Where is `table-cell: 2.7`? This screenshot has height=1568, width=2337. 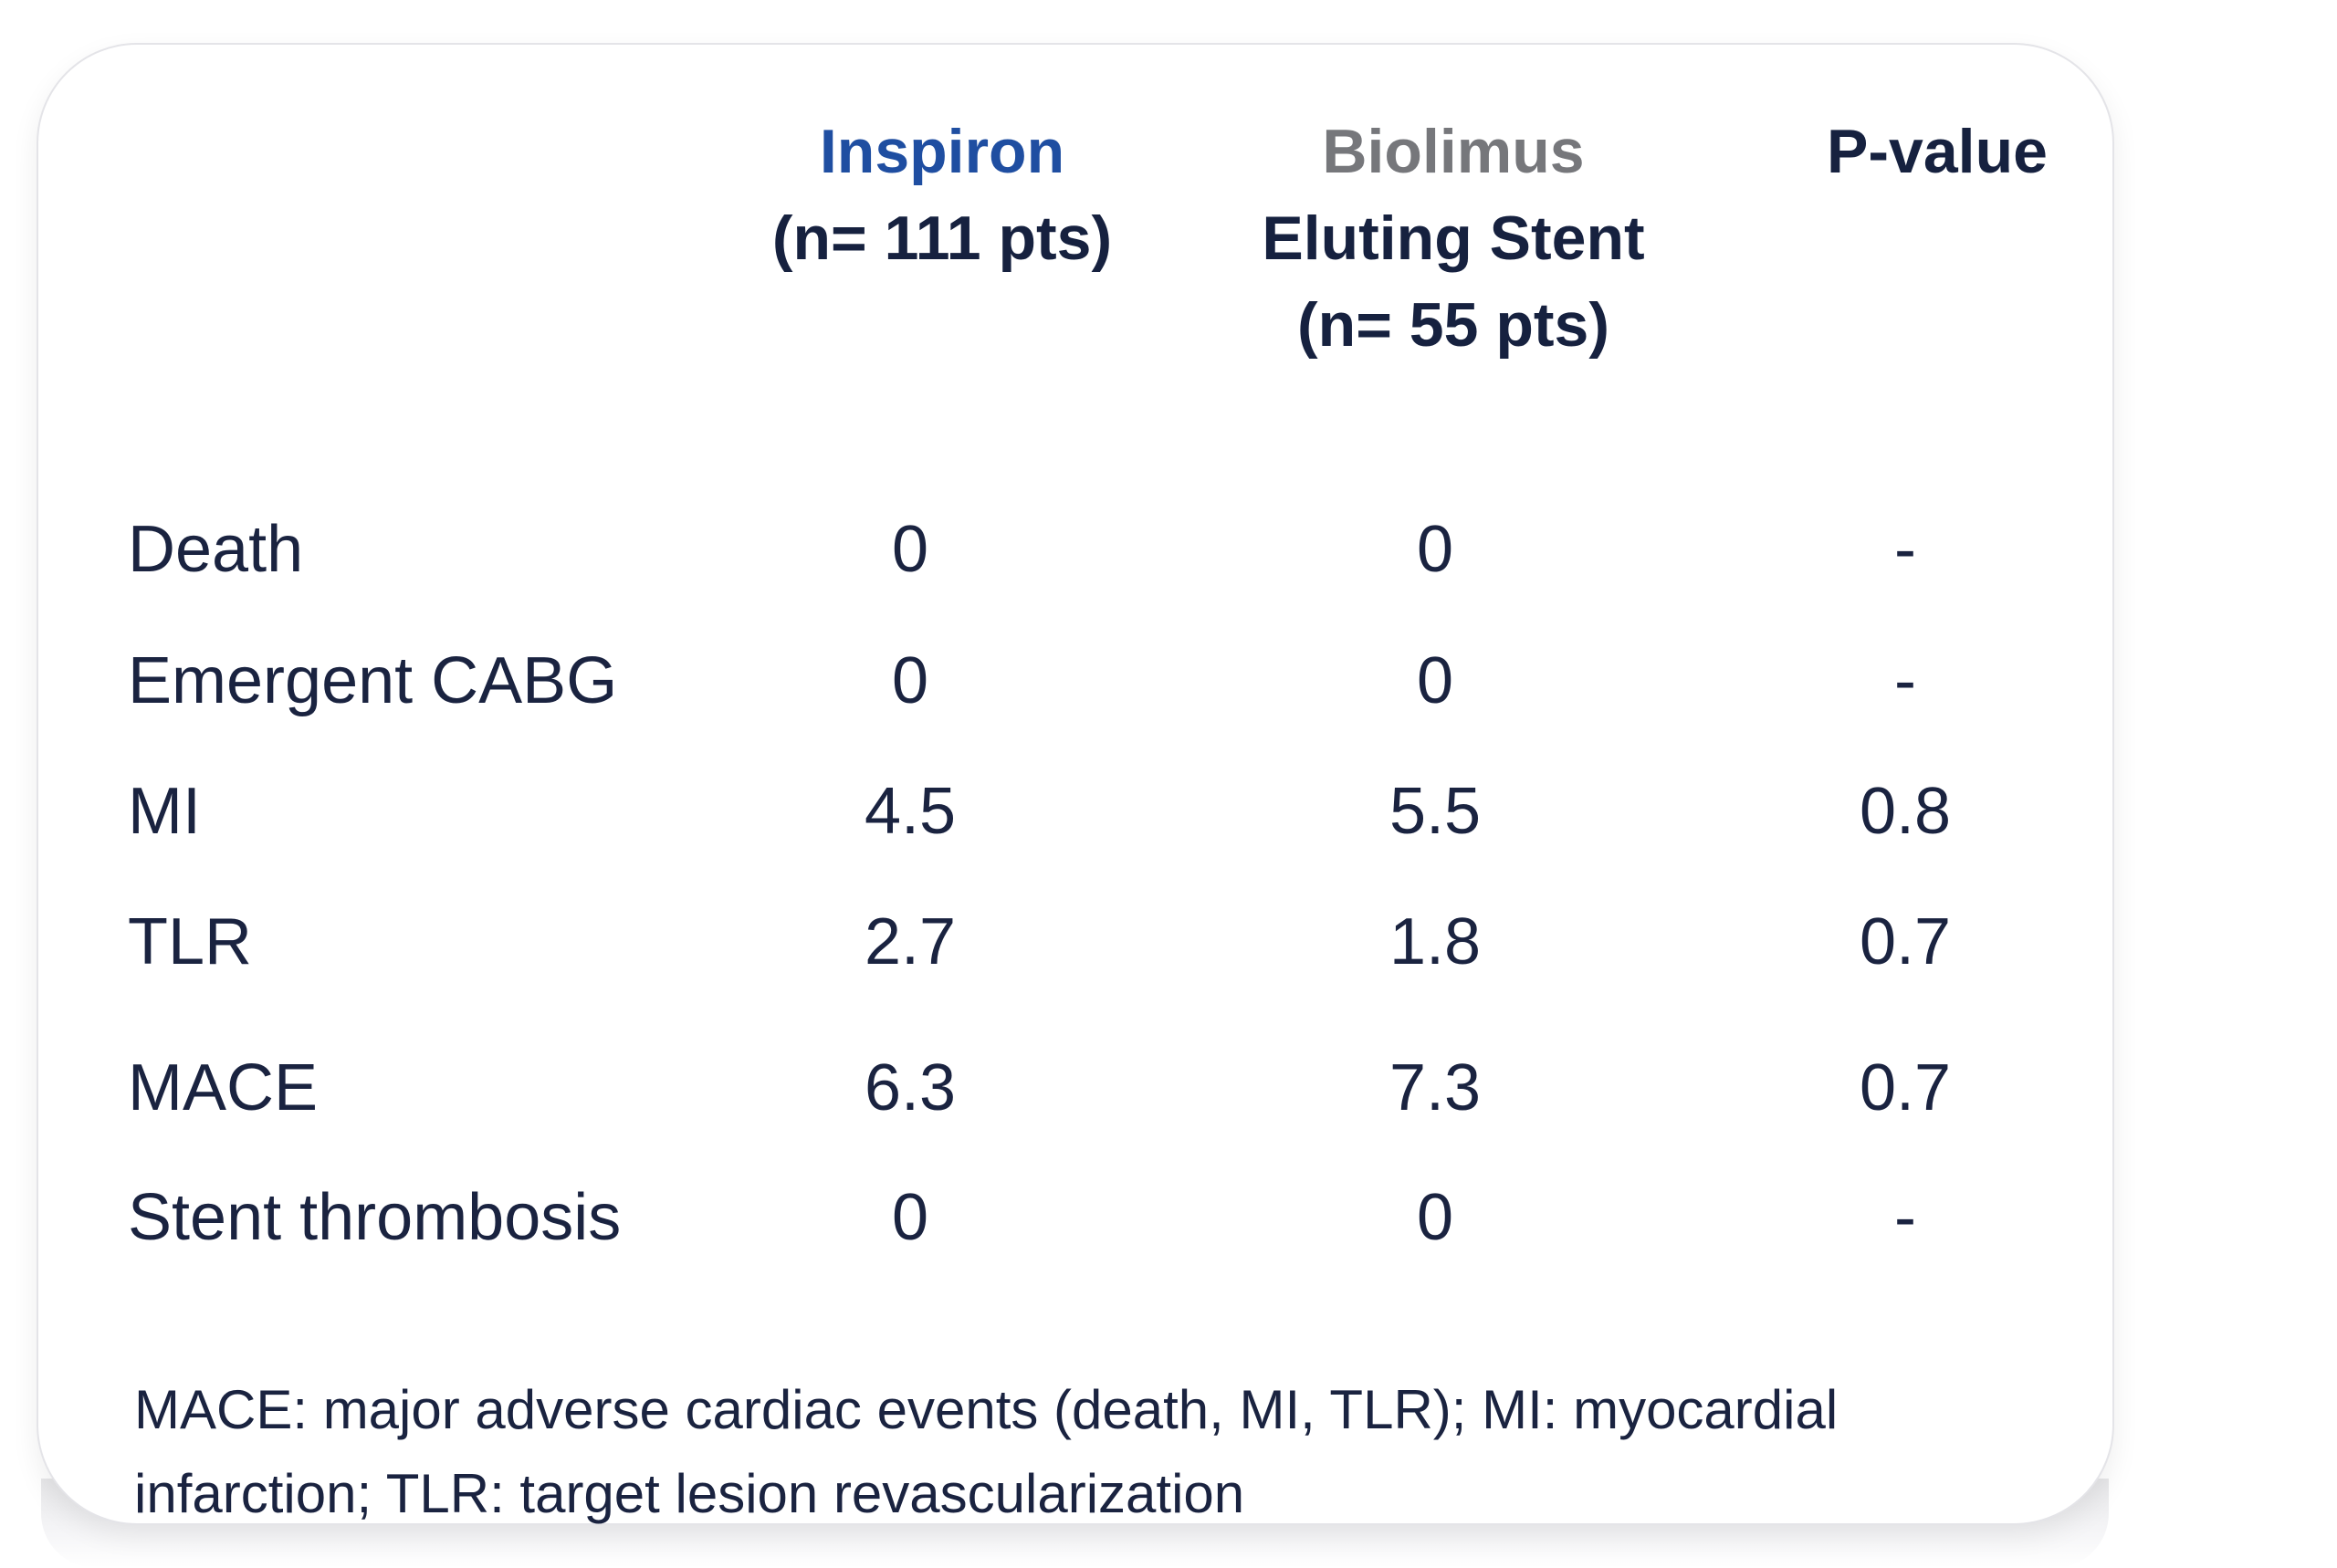 table-cell: 2.7 is located at coordinates (910, 941).